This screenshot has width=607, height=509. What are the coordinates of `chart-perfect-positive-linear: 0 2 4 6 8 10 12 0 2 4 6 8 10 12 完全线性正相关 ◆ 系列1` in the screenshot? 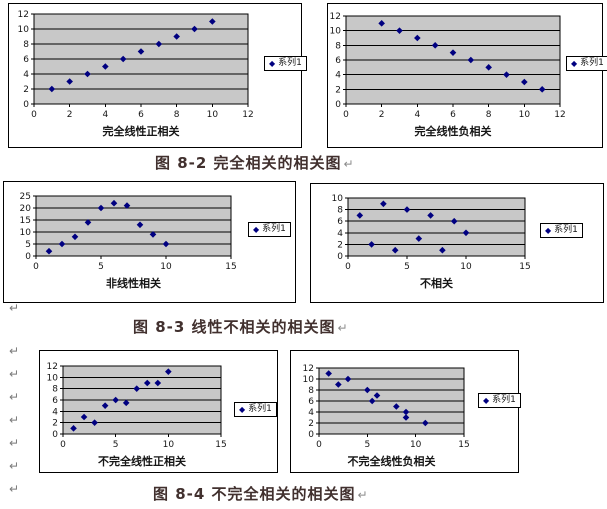 It's located at (157, 75).